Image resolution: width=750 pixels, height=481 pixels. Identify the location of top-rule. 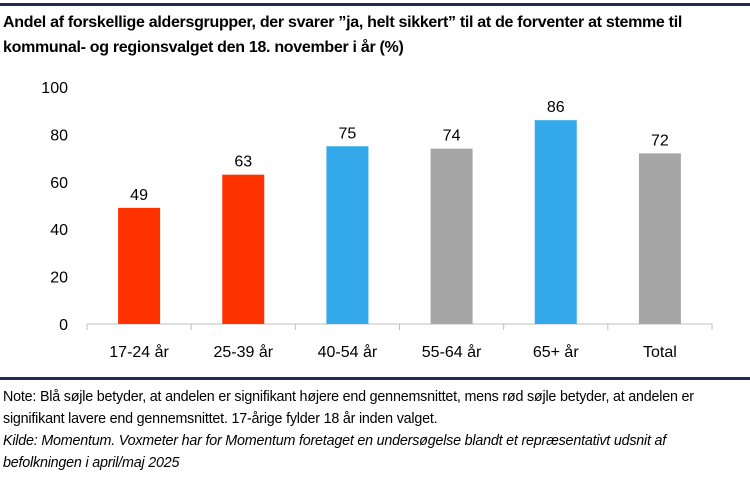
(375, 4).